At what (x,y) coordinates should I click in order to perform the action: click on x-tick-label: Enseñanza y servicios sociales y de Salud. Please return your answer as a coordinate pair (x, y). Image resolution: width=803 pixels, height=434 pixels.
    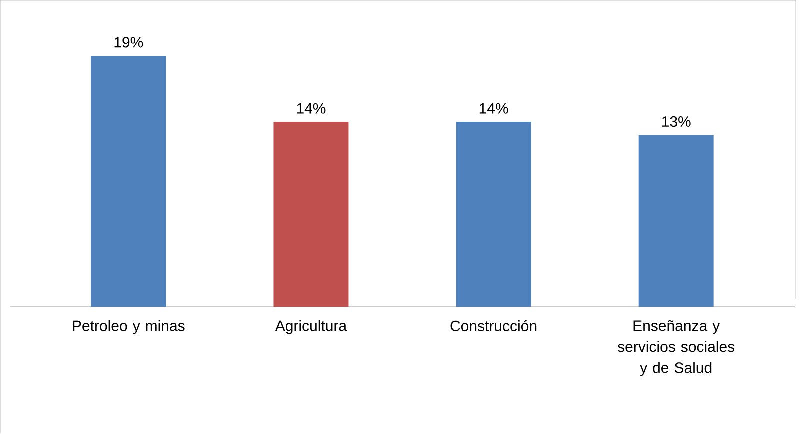
    Looking at the image, I should click on (676, 348).